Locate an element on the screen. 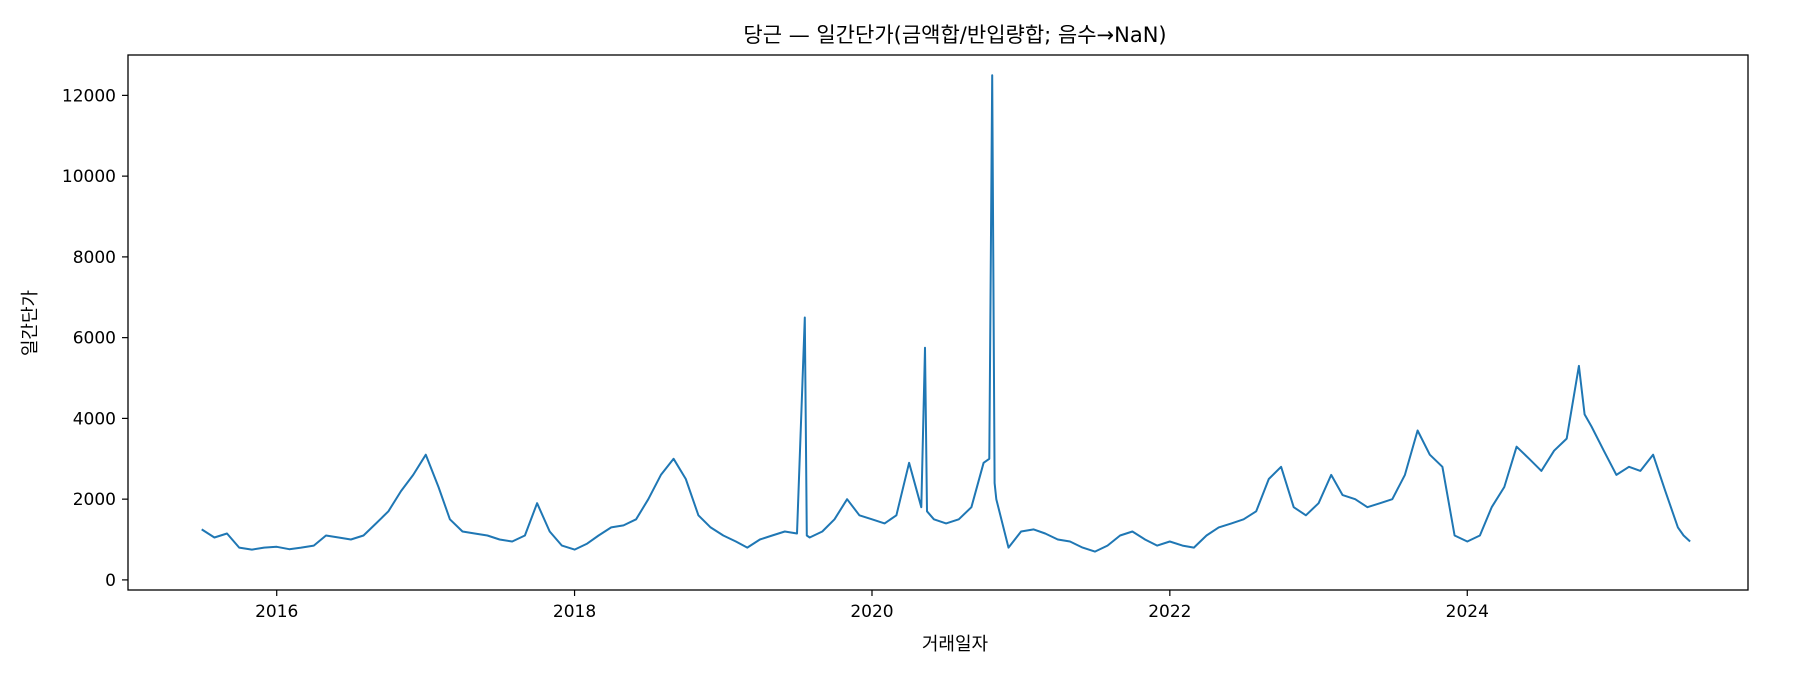 This screenshot has width=1800, height=675. x-tick-label: 2024 is located at coordinates (1467, 612).